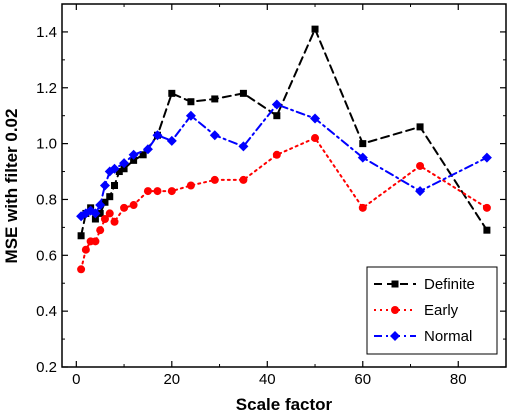 The width and height of the screenshot is (510, 417). What do you see at coordinates (449, 284) in the screenshot?
I see `legend-label-definite: Definite` at bounding box center [449, 284].